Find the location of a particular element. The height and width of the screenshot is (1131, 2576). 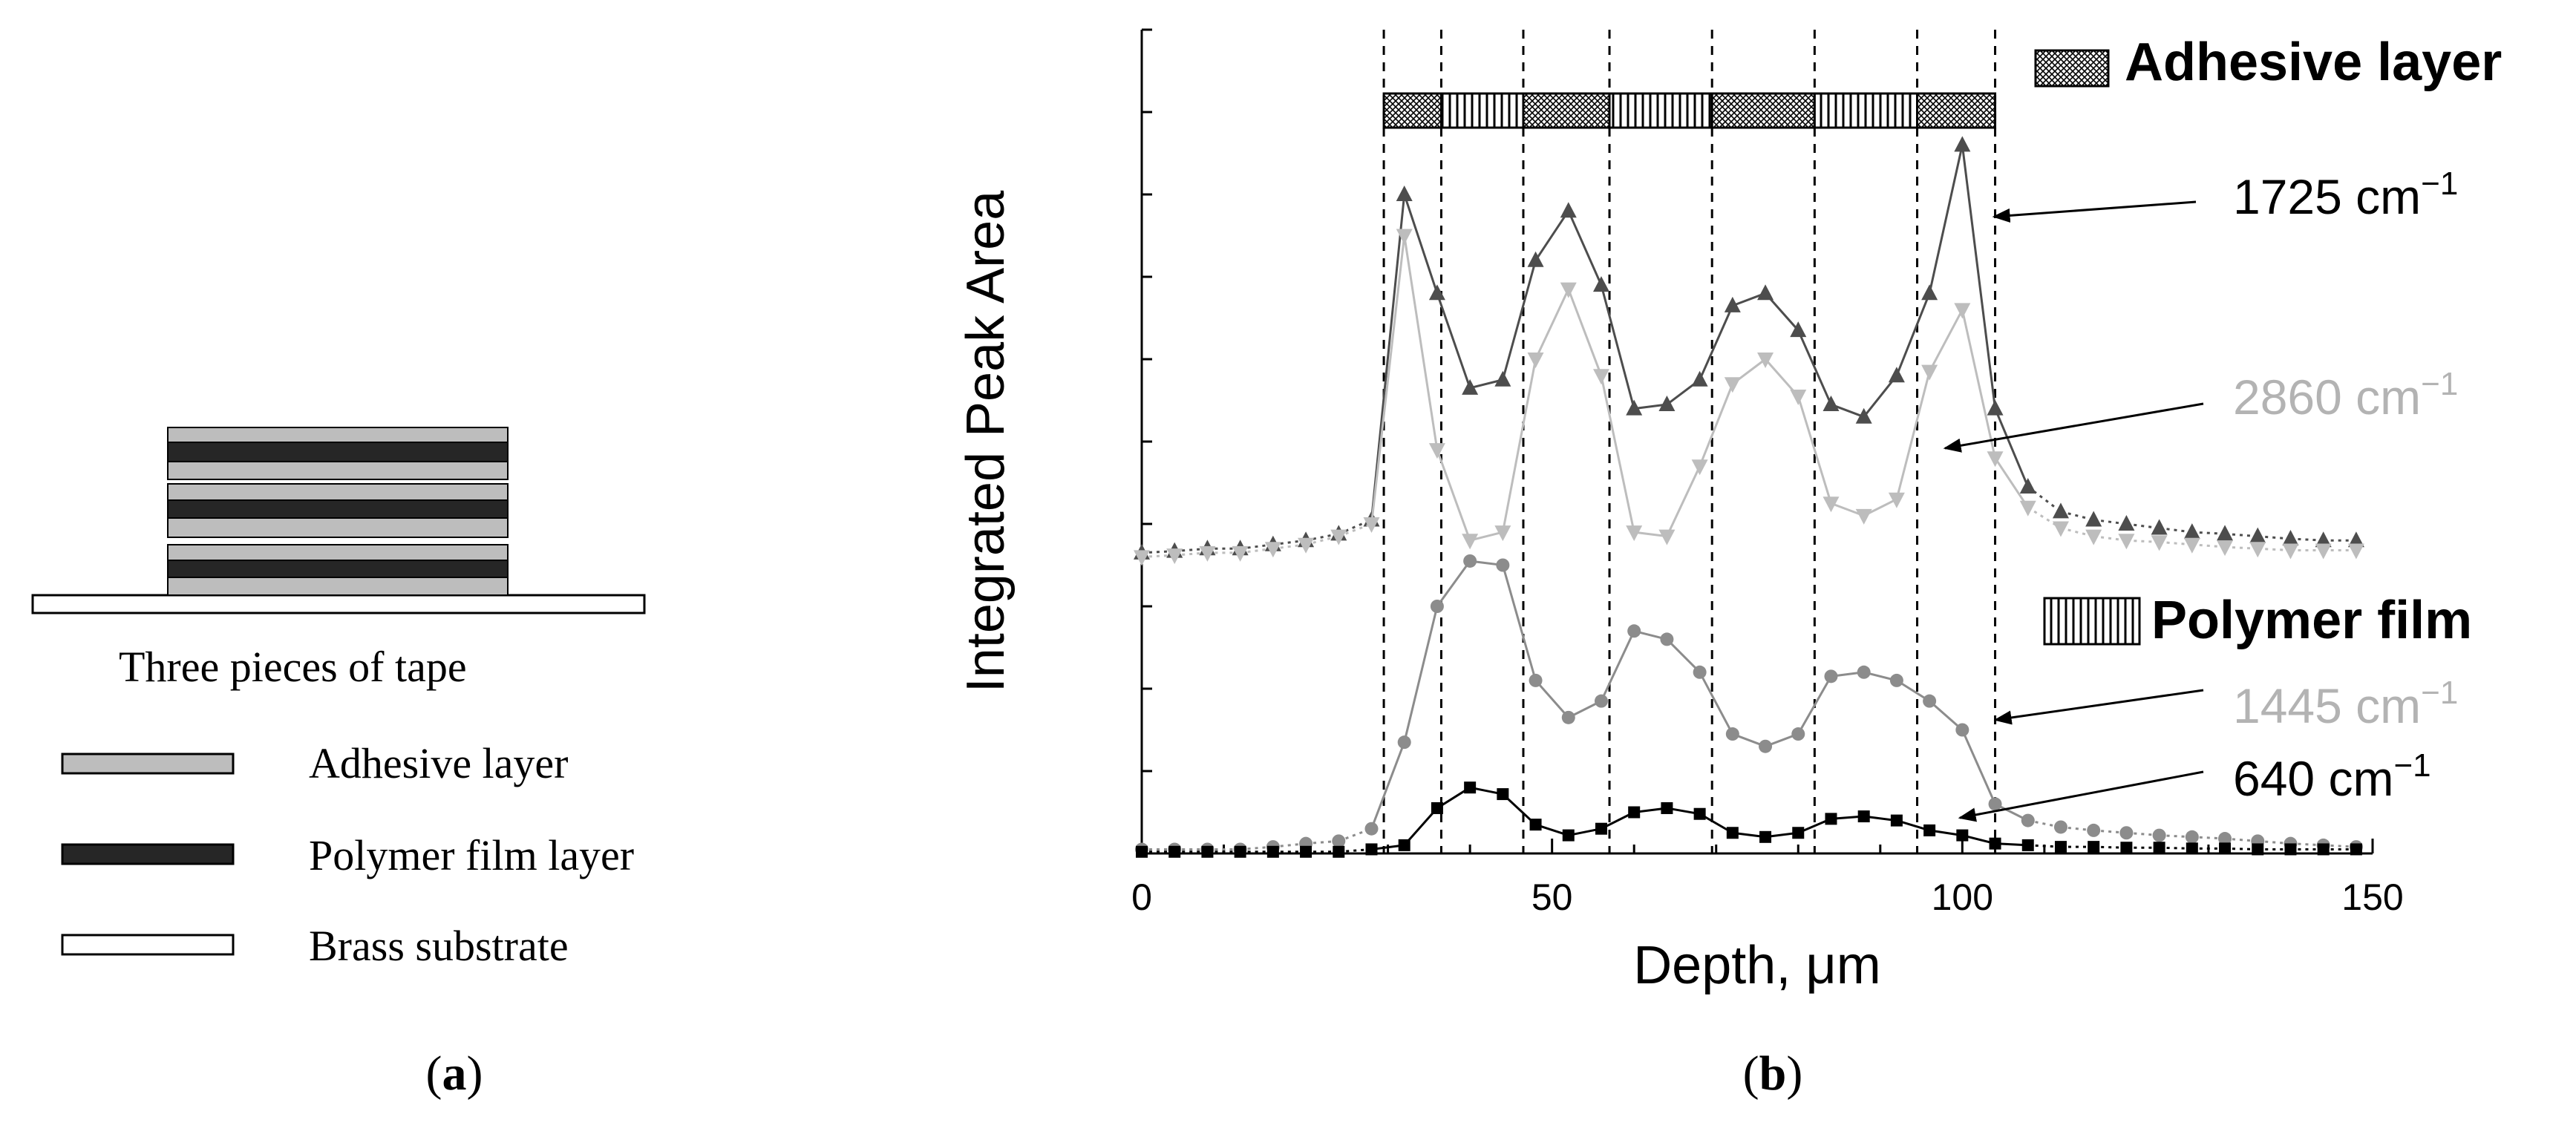

x-ticks: 0 50 100 150 is located at coordinates (1767, 878).